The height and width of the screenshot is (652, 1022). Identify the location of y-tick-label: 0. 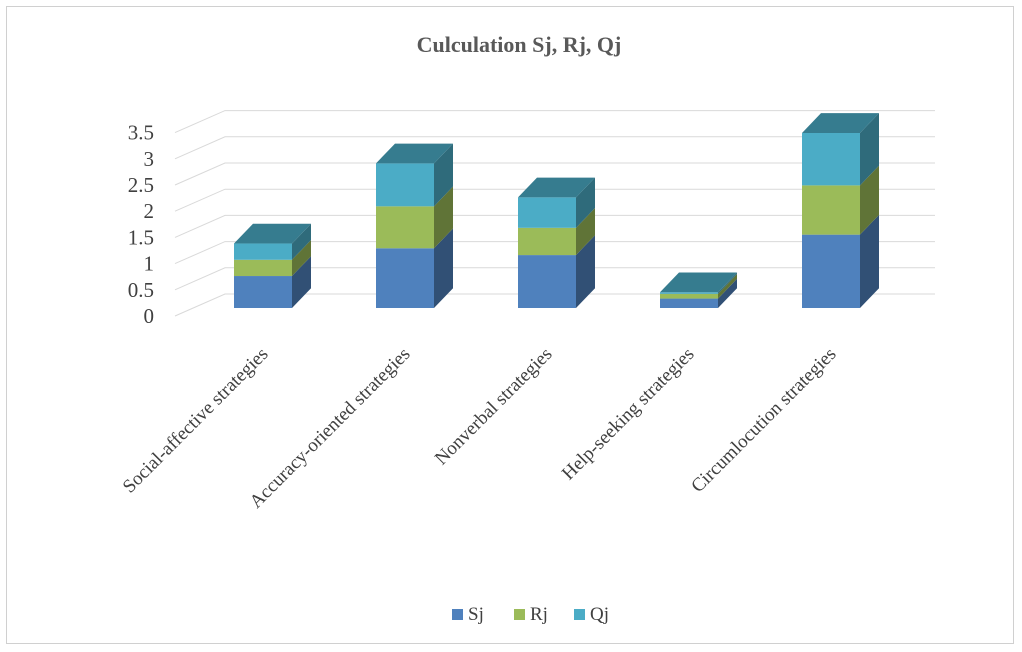
(149, 316).